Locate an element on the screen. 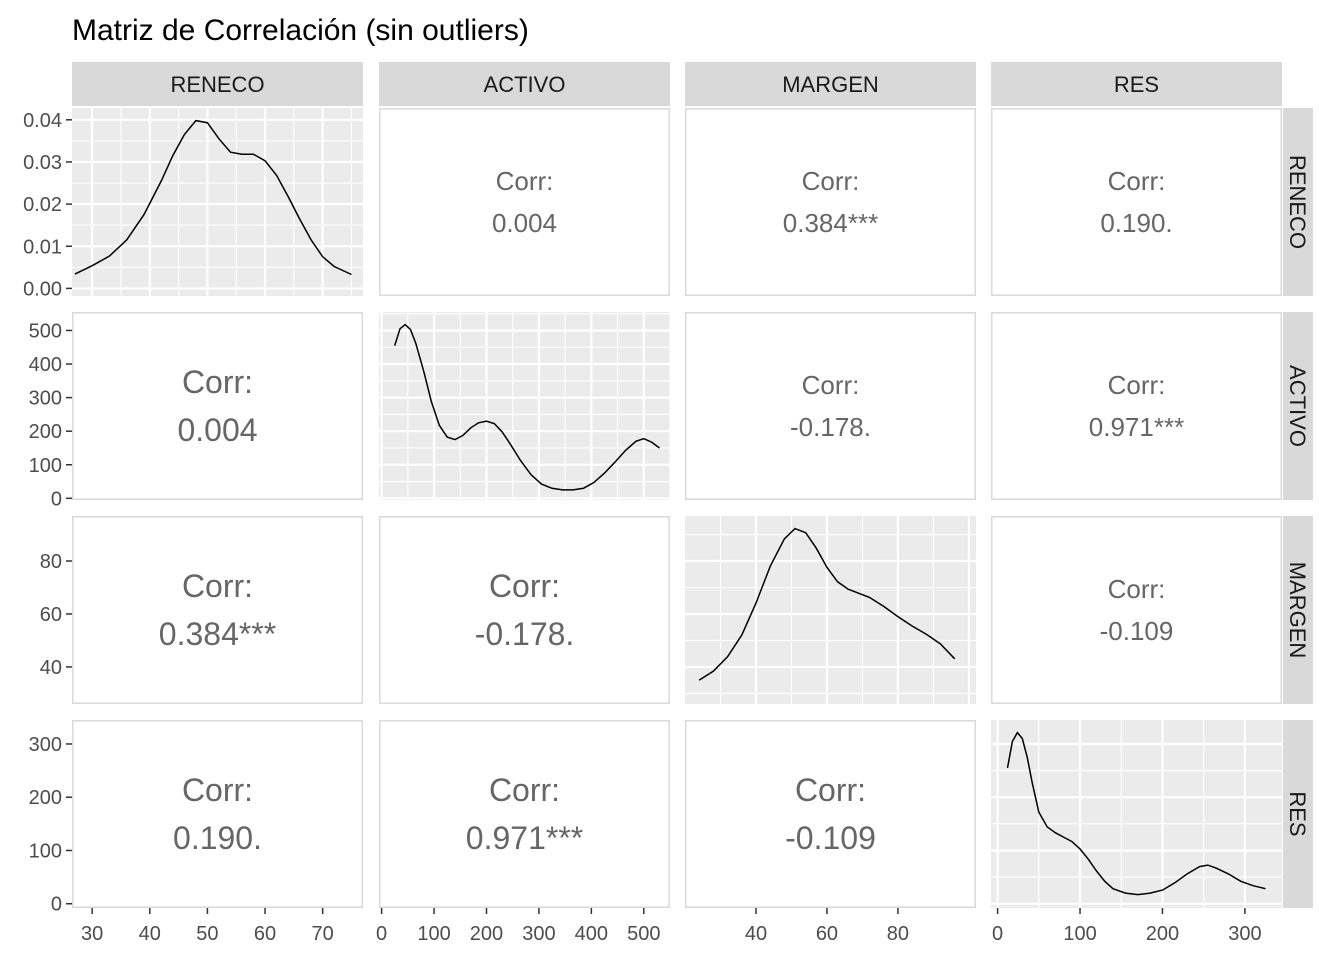 The width and height of the screenshot is (1344, 960). row-strip-label-res: RES is located at coordinates (1297, 813).